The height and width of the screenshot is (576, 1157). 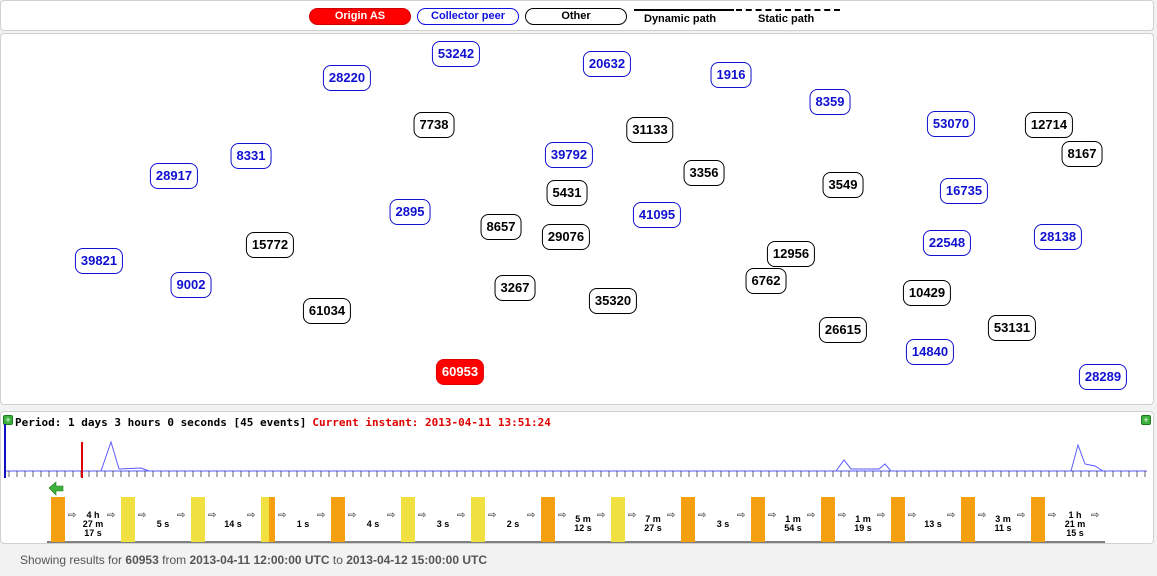 What do you see at coordinates (1058, 237) in the screenshot?
I see `collector-peer-node-28138: 28138` at bounding box center [1058, 237].